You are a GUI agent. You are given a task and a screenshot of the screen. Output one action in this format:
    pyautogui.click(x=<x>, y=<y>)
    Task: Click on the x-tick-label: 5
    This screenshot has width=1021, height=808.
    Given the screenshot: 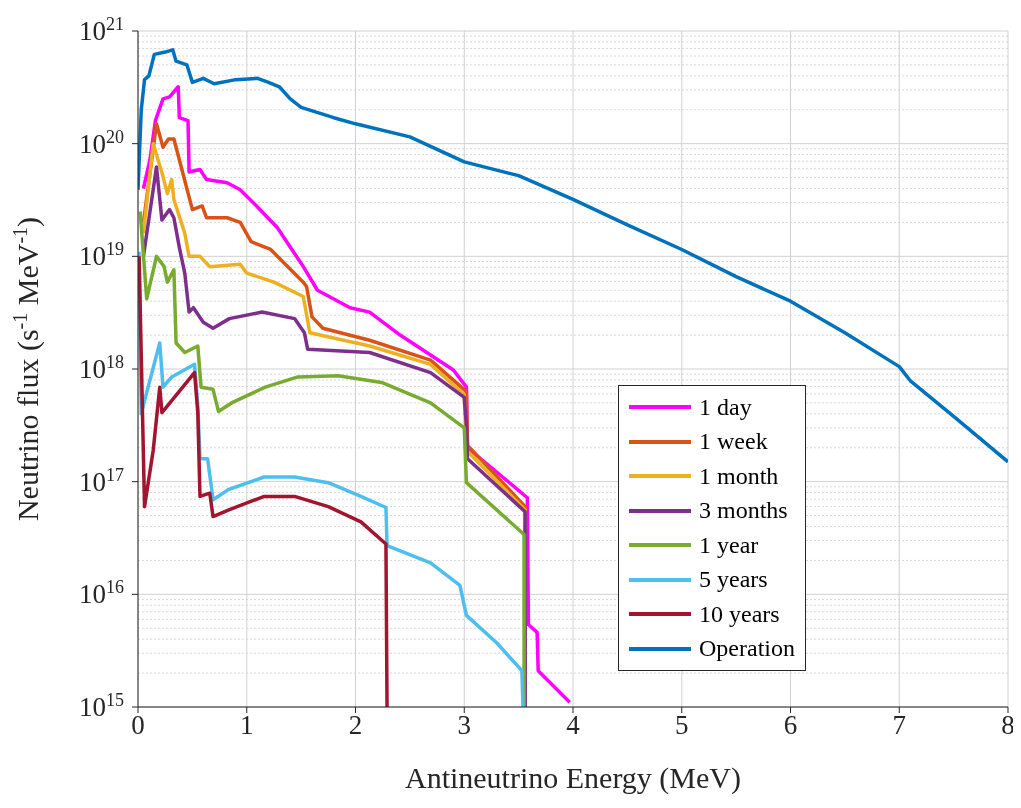 What is the action you would take?
    pyautogui.click(x=682, y=725)
    